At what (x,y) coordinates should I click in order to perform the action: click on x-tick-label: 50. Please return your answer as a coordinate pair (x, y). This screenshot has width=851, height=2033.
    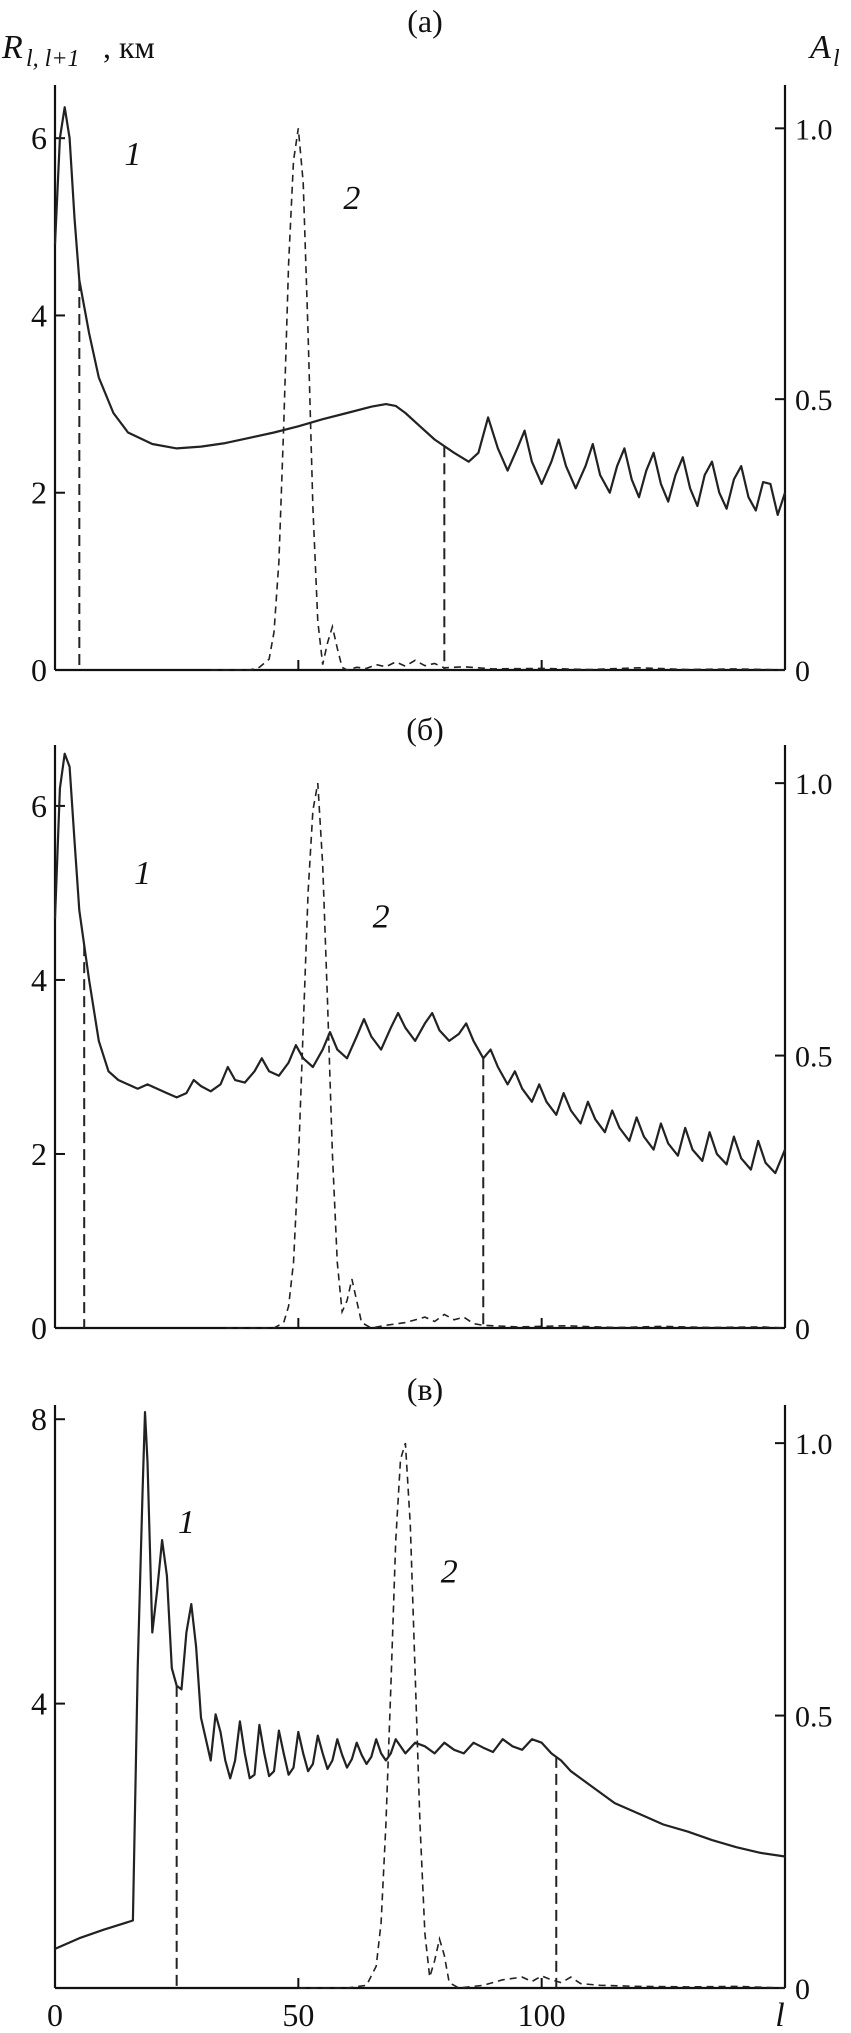
    Looking at the image, I should click on (298, 2015).